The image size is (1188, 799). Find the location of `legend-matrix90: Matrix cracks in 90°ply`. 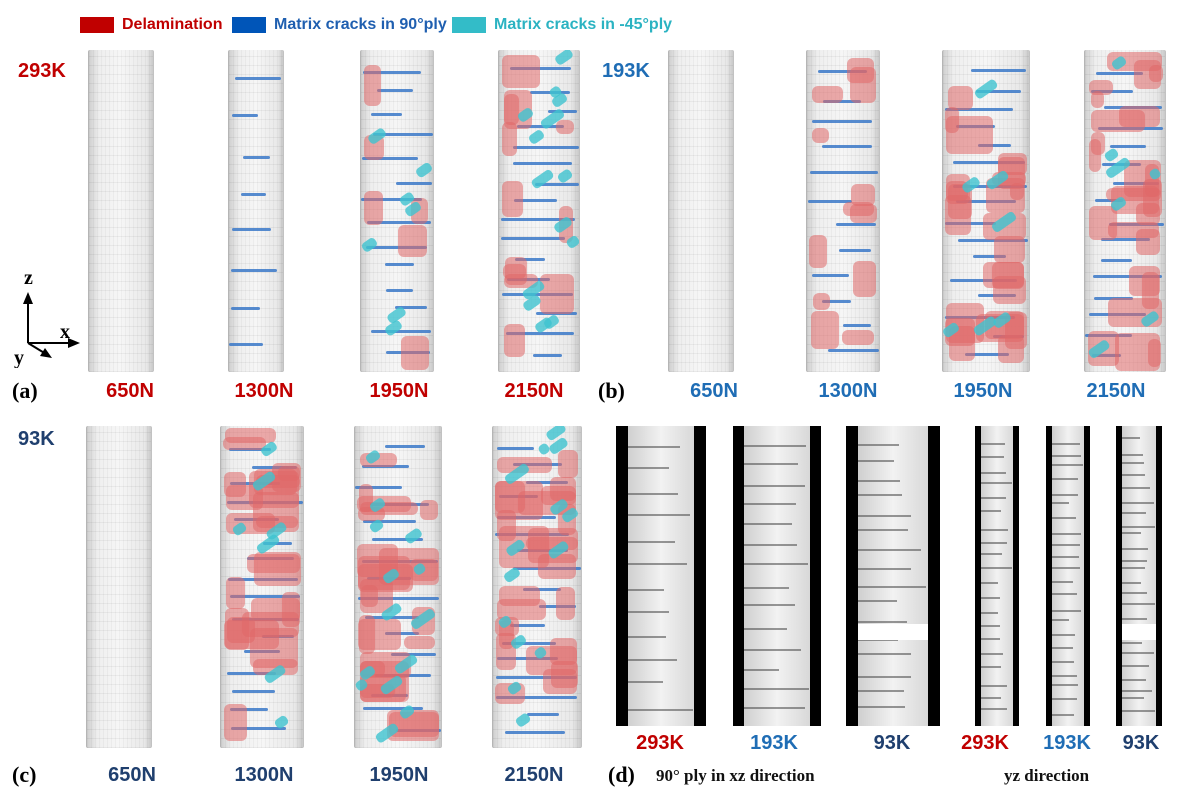

legend-matrix90: Matrix cracks in 90°ply is located at coordinates (339, 25).